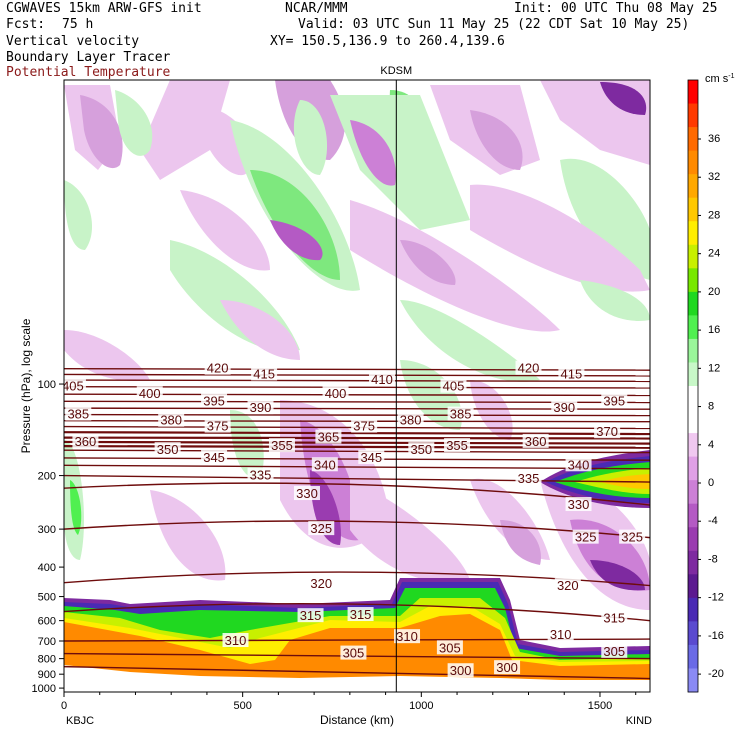 The height and width of the screenshot is (740, 740). Describe the element at coordinates (507, 667) in the screenshot. I see `contour-label-300: 300` at that location.